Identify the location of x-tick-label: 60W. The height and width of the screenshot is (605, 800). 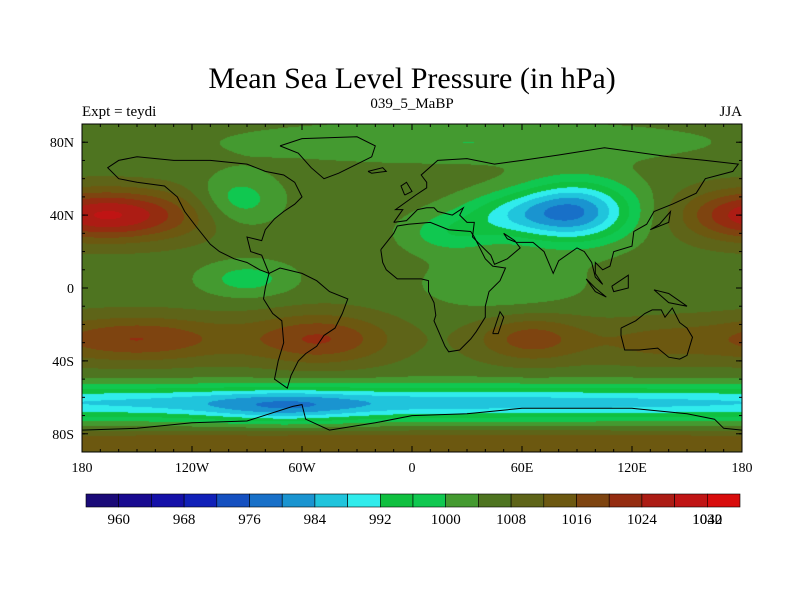
(302, 468).